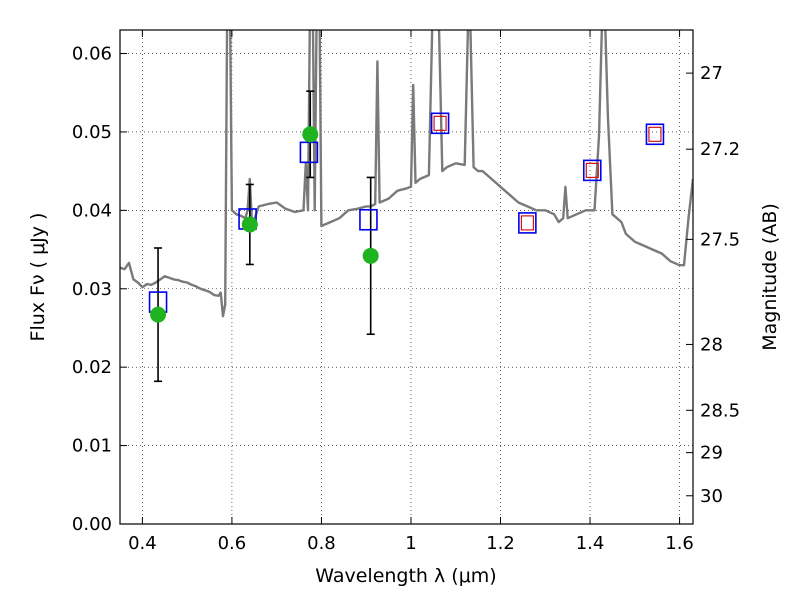 The width and height of the screenshot is (800, 600). I want to click on x-tick-label: 0.8, so click(321, 543).